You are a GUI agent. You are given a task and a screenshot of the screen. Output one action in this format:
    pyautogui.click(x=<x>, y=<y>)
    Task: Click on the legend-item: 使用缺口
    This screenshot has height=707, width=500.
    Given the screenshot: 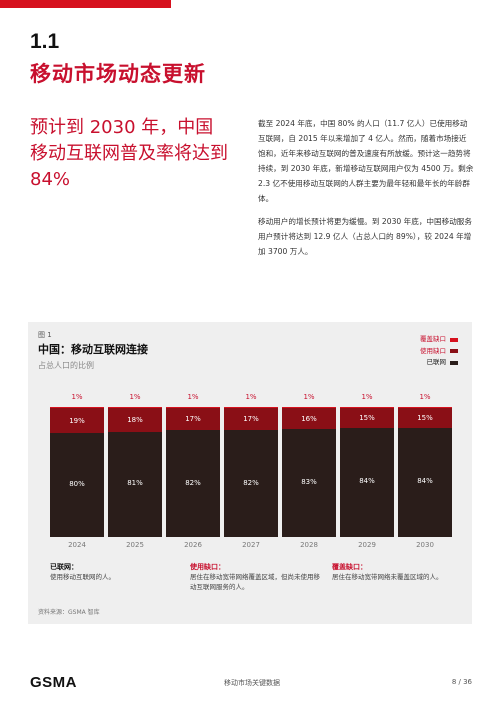 What is the action you would take?
    pyautogui.click(x=439, y=352)
    